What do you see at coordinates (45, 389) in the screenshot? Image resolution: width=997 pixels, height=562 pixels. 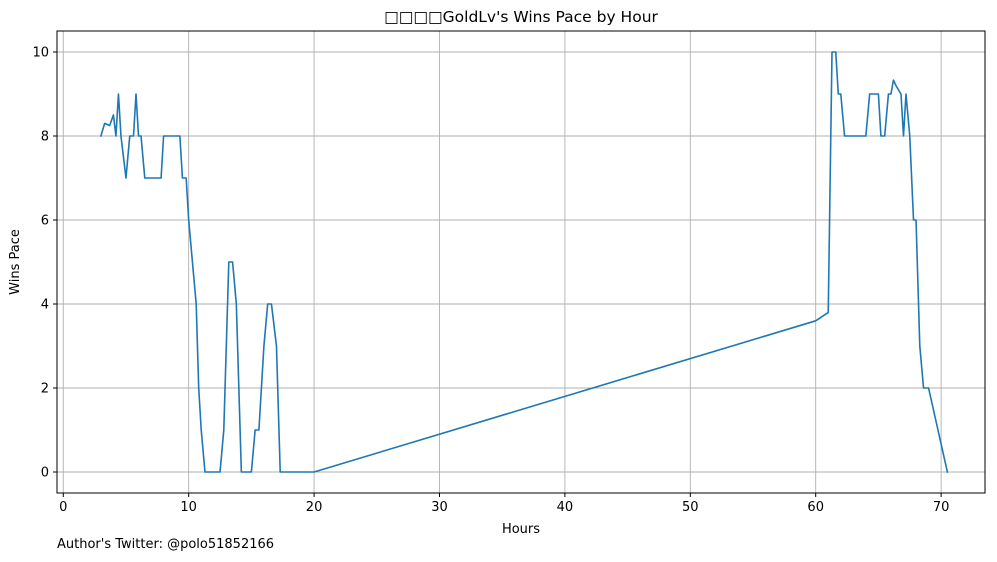 I see `y-tick-label: 2` at bounding box center [45, 389].